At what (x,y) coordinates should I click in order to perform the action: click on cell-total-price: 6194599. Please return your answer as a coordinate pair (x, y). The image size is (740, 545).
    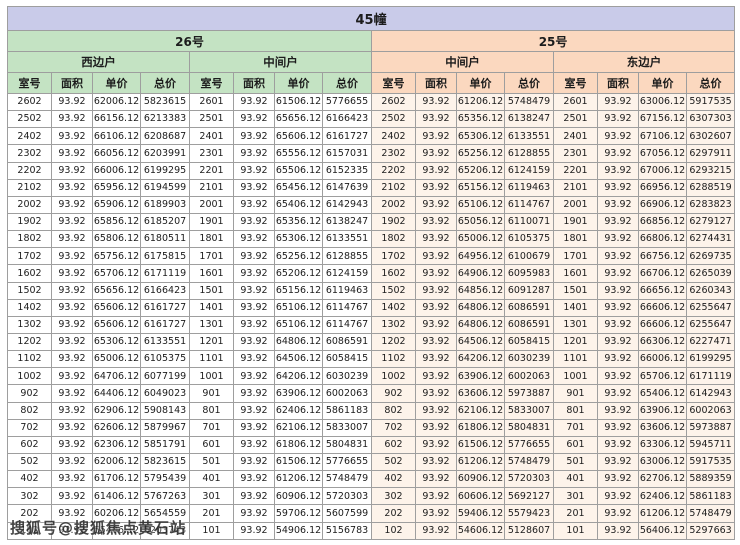
    Looking at the image, I should click on (165, 187).